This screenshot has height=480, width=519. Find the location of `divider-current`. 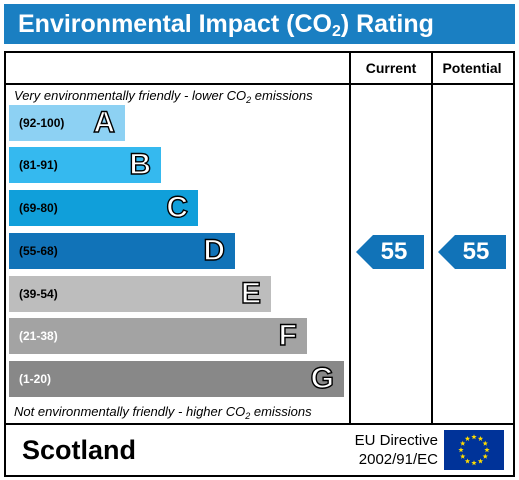

divider-current is located at coordinates (350, 238).